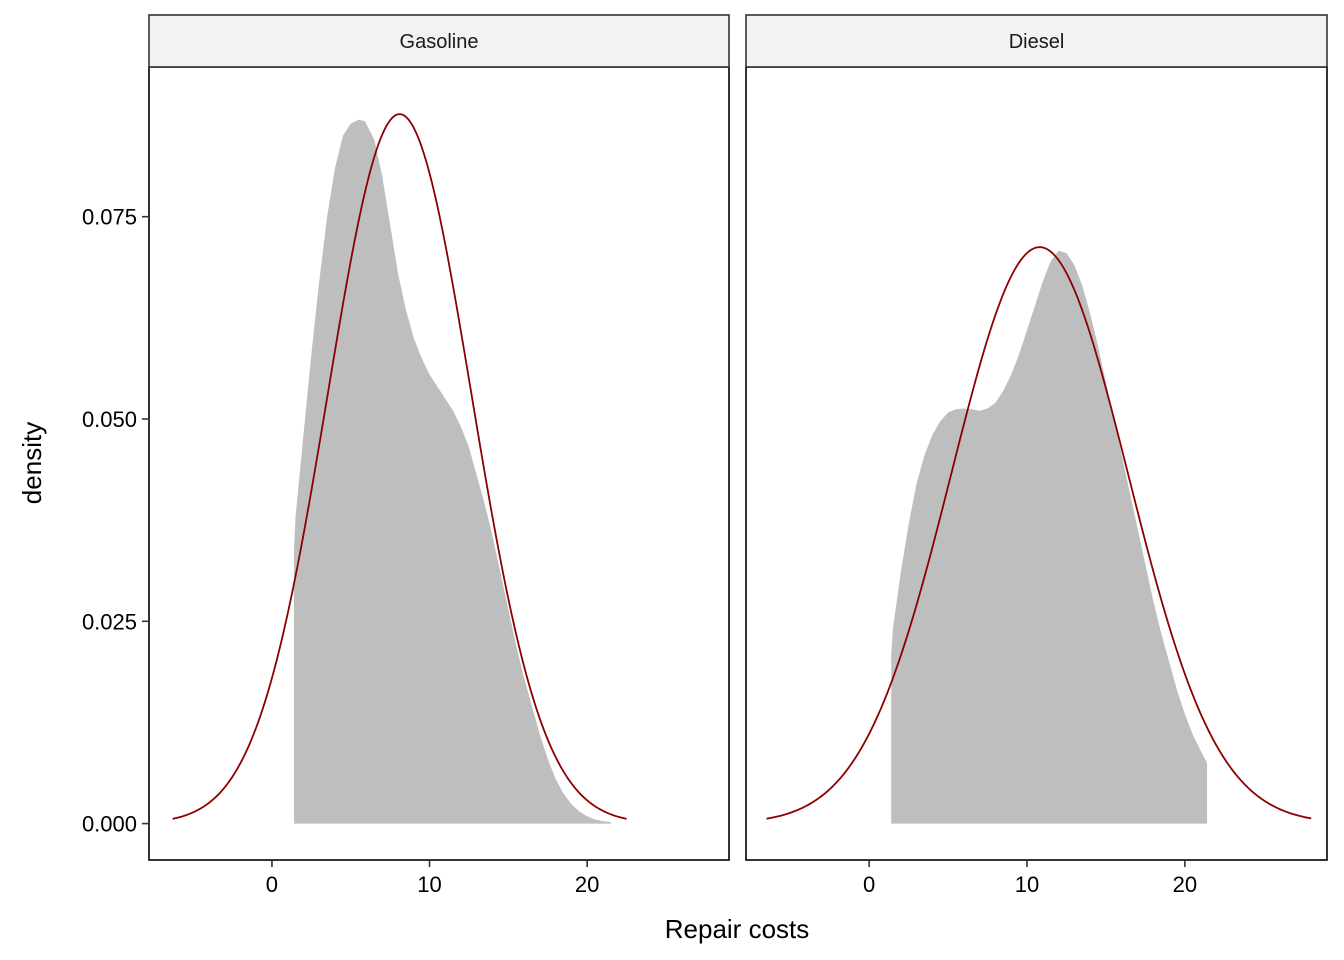 This screenshot has width=1344, height=960. Describe the element at coordinates (109, 621) in the screenshot. I see `y-tick-label: 0.025` at that location.